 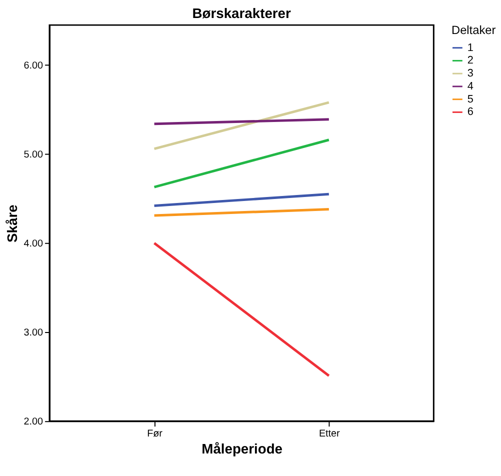 What do you see at coordinates (242, 448) in the screenshot?
I see `x-axis-title: Måleperiode` at bounding box center [242, 448].